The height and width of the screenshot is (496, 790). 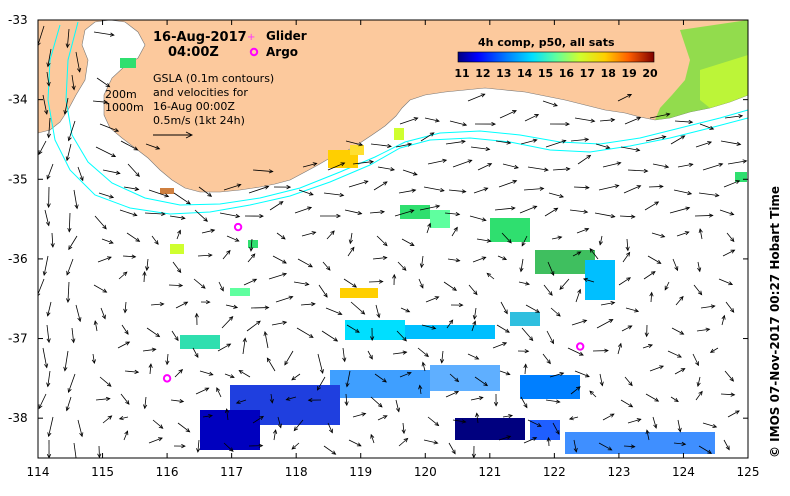 What do you see at coordinates (282, 52) in the screenshot?
I see `argo-label: Argo` at bounding box center [282, 52].